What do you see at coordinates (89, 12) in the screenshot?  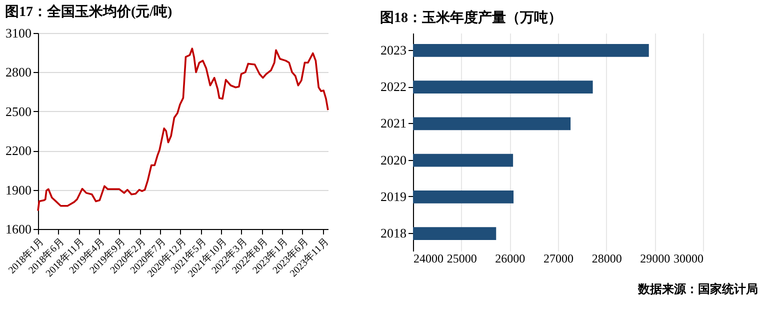 I see `chart-title: 图17：全国玉米均价(元/吨)` at bounding box center [89, 12].